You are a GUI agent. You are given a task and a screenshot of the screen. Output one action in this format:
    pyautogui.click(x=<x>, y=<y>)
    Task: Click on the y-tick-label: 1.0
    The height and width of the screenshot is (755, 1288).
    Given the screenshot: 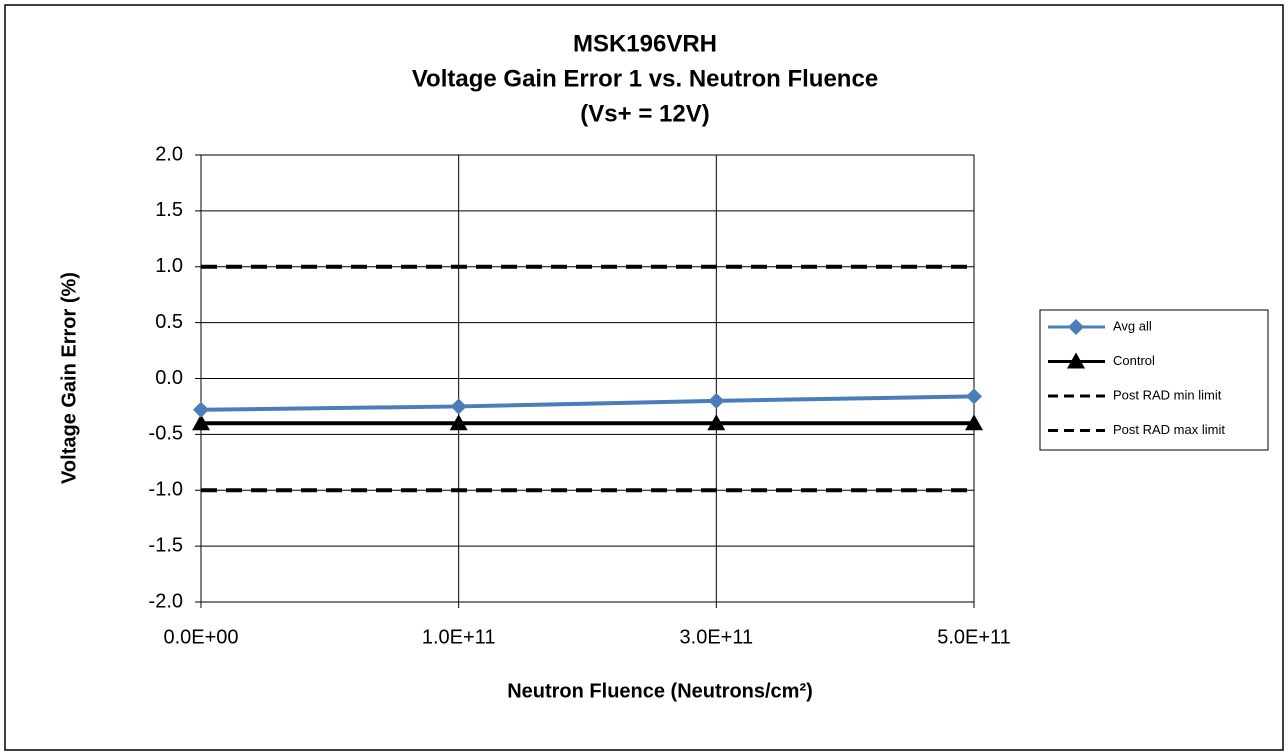 What is the action you would take?
    pyautogui.click(x=169, y=266)
    